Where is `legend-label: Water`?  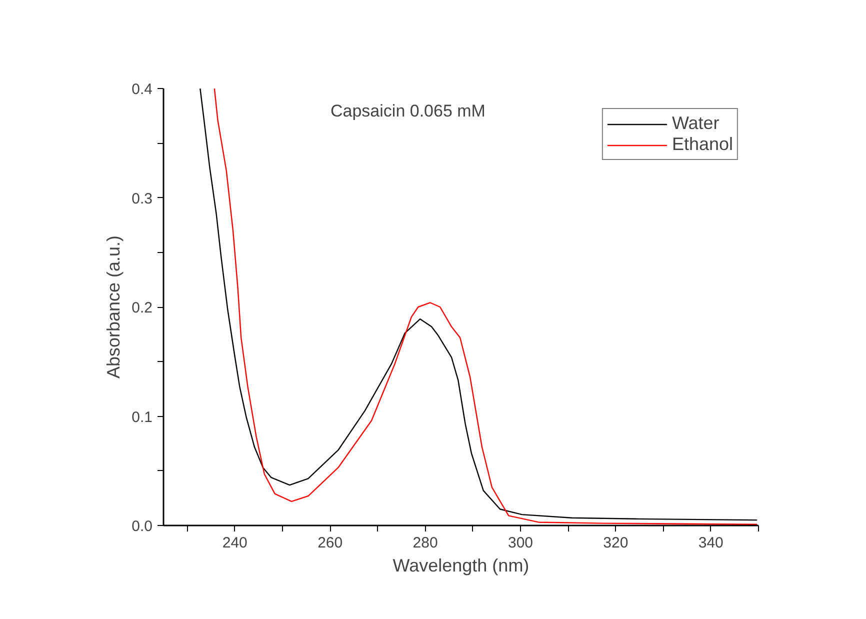
legend-label: Water is located at coordinates (696, 123).